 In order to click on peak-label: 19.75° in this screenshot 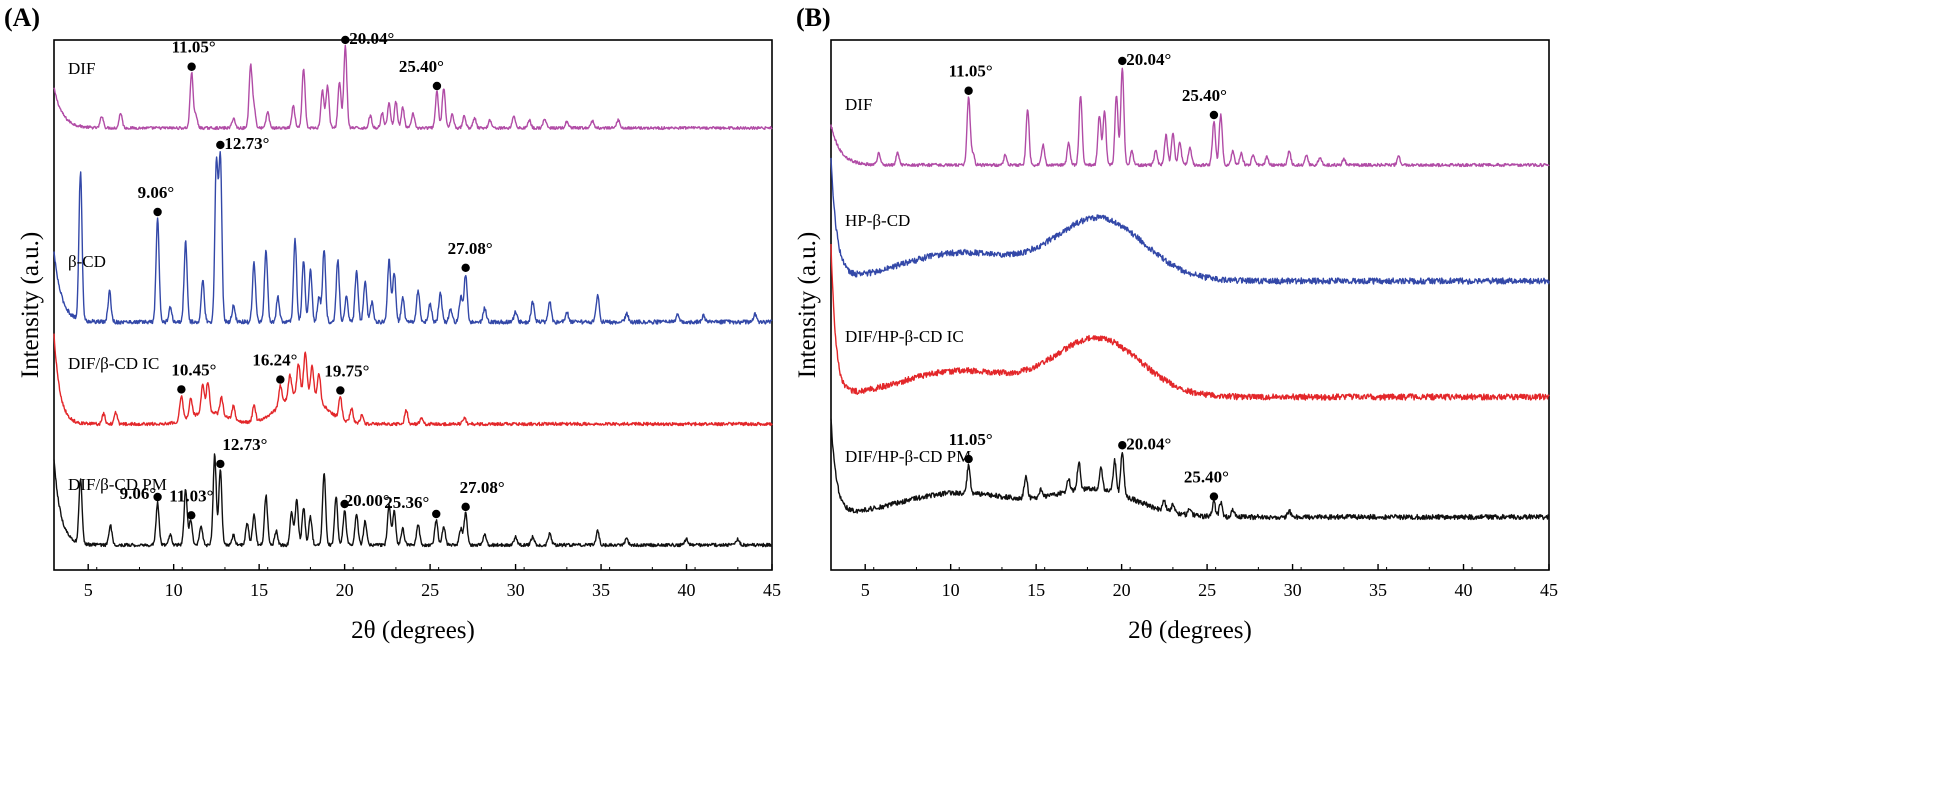, I will do `click(346, 370)`.